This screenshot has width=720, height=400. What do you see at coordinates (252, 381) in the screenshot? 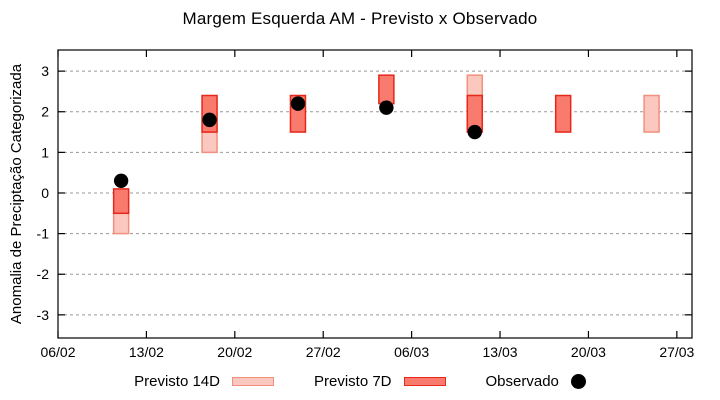
I see `legend-swatch-previsto-14d` at bounding box center [252, 381].